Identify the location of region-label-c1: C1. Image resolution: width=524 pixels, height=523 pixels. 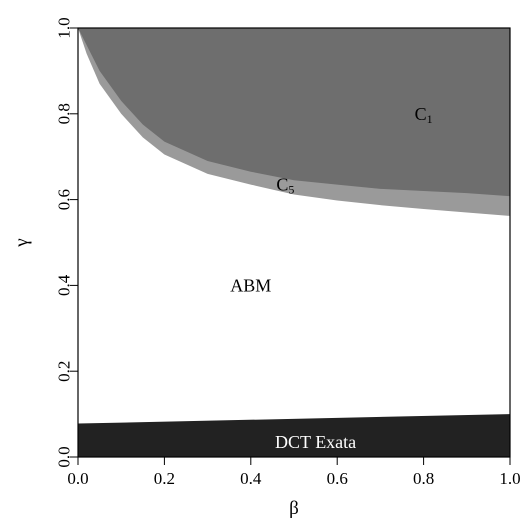
(424, 115).